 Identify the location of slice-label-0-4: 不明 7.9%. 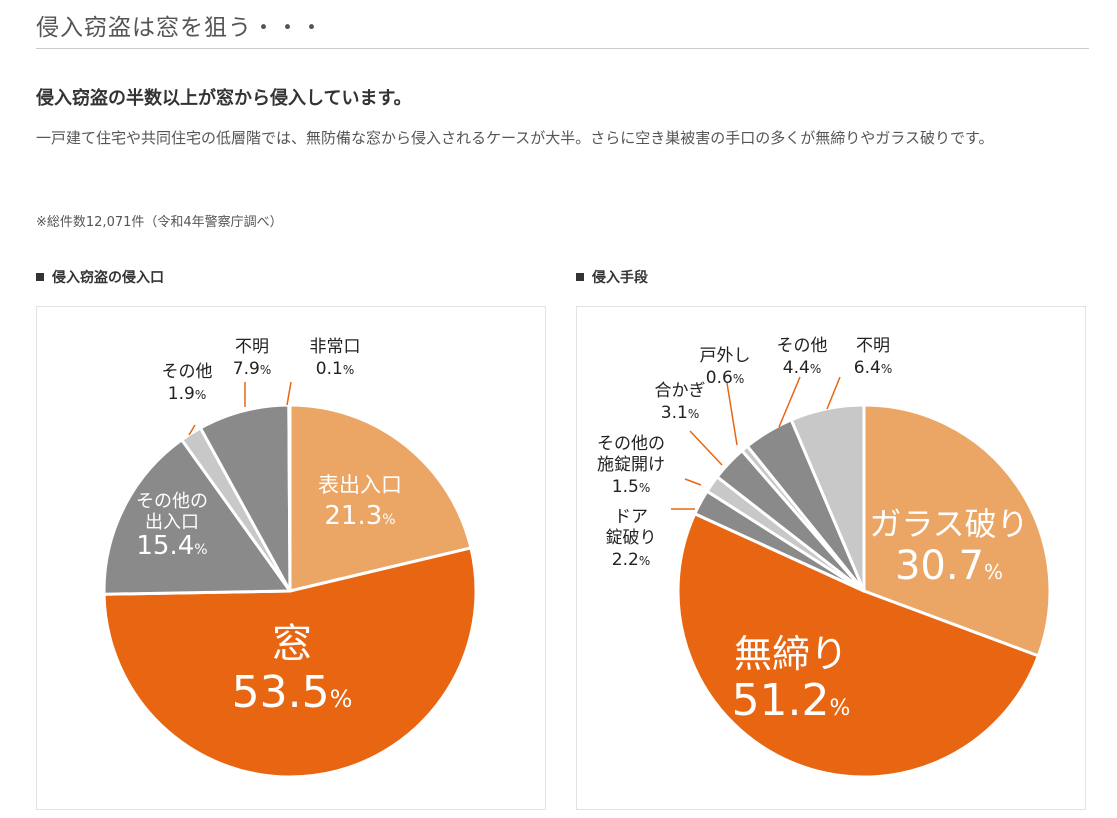
(252, 358).